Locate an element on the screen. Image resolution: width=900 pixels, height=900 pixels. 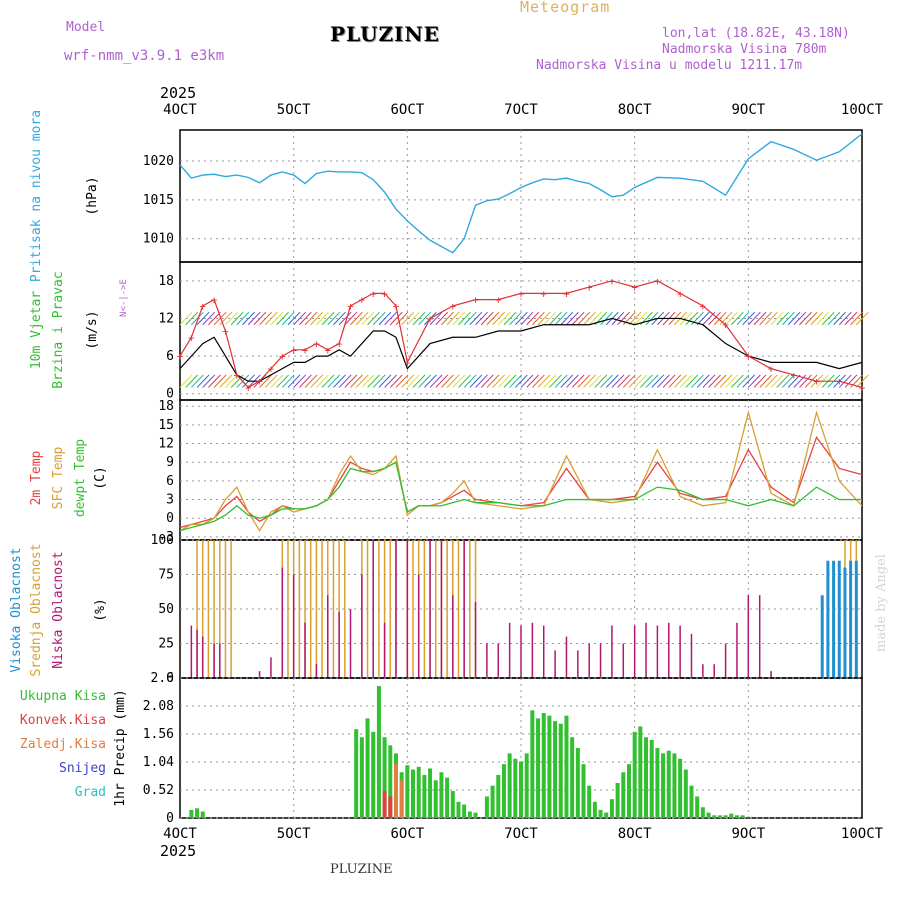
wind-ytick: 12 is located at coordinates (166, 318).